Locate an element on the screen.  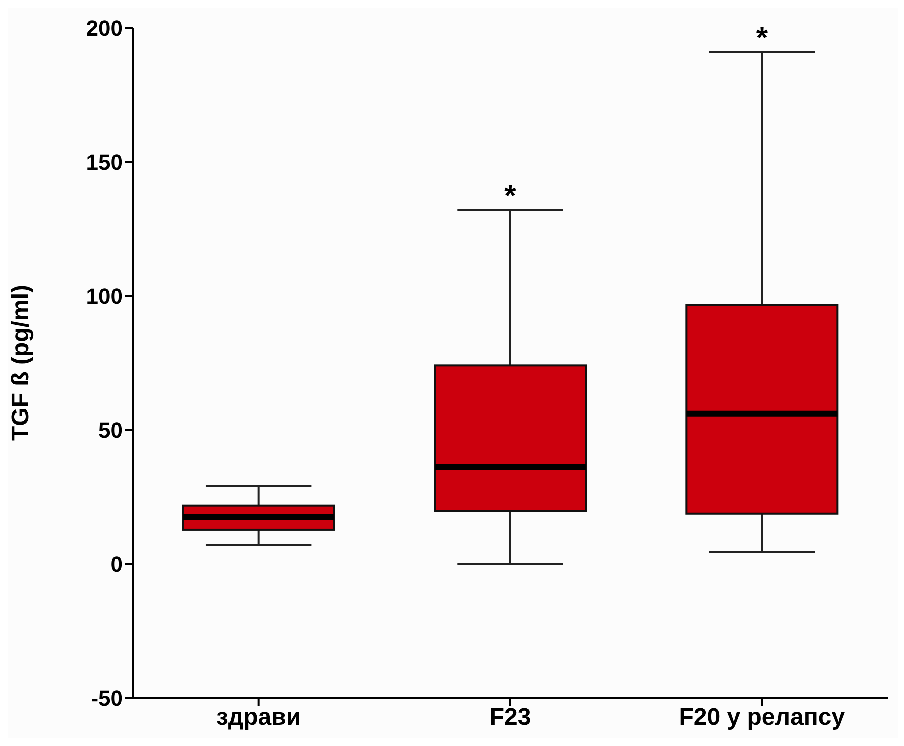
y-axis-title: TGF ß (pg/ml) is located at coordinates (21, 363).